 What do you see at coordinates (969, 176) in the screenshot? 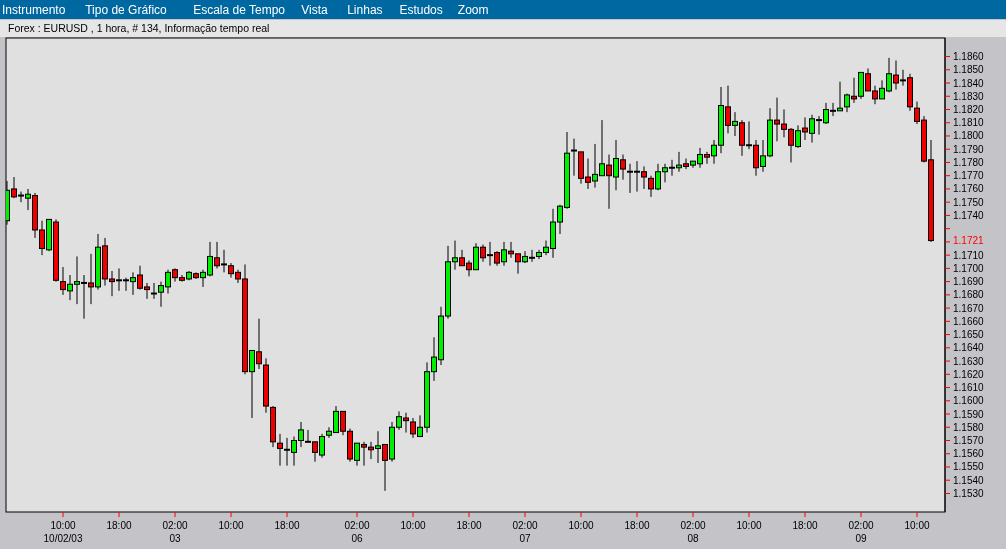
I see `y-tick-label: 1.1770` at bounding box center [969, 176].